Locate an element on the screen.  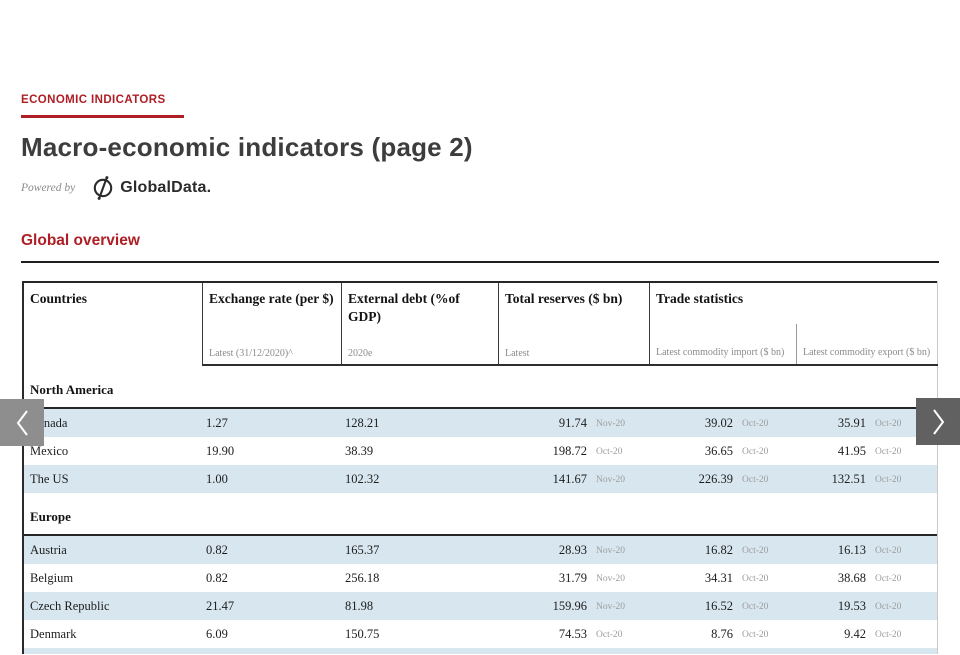
commodity-export-cell: 9.42 Oct-20 is located at coordinates (866, 634).